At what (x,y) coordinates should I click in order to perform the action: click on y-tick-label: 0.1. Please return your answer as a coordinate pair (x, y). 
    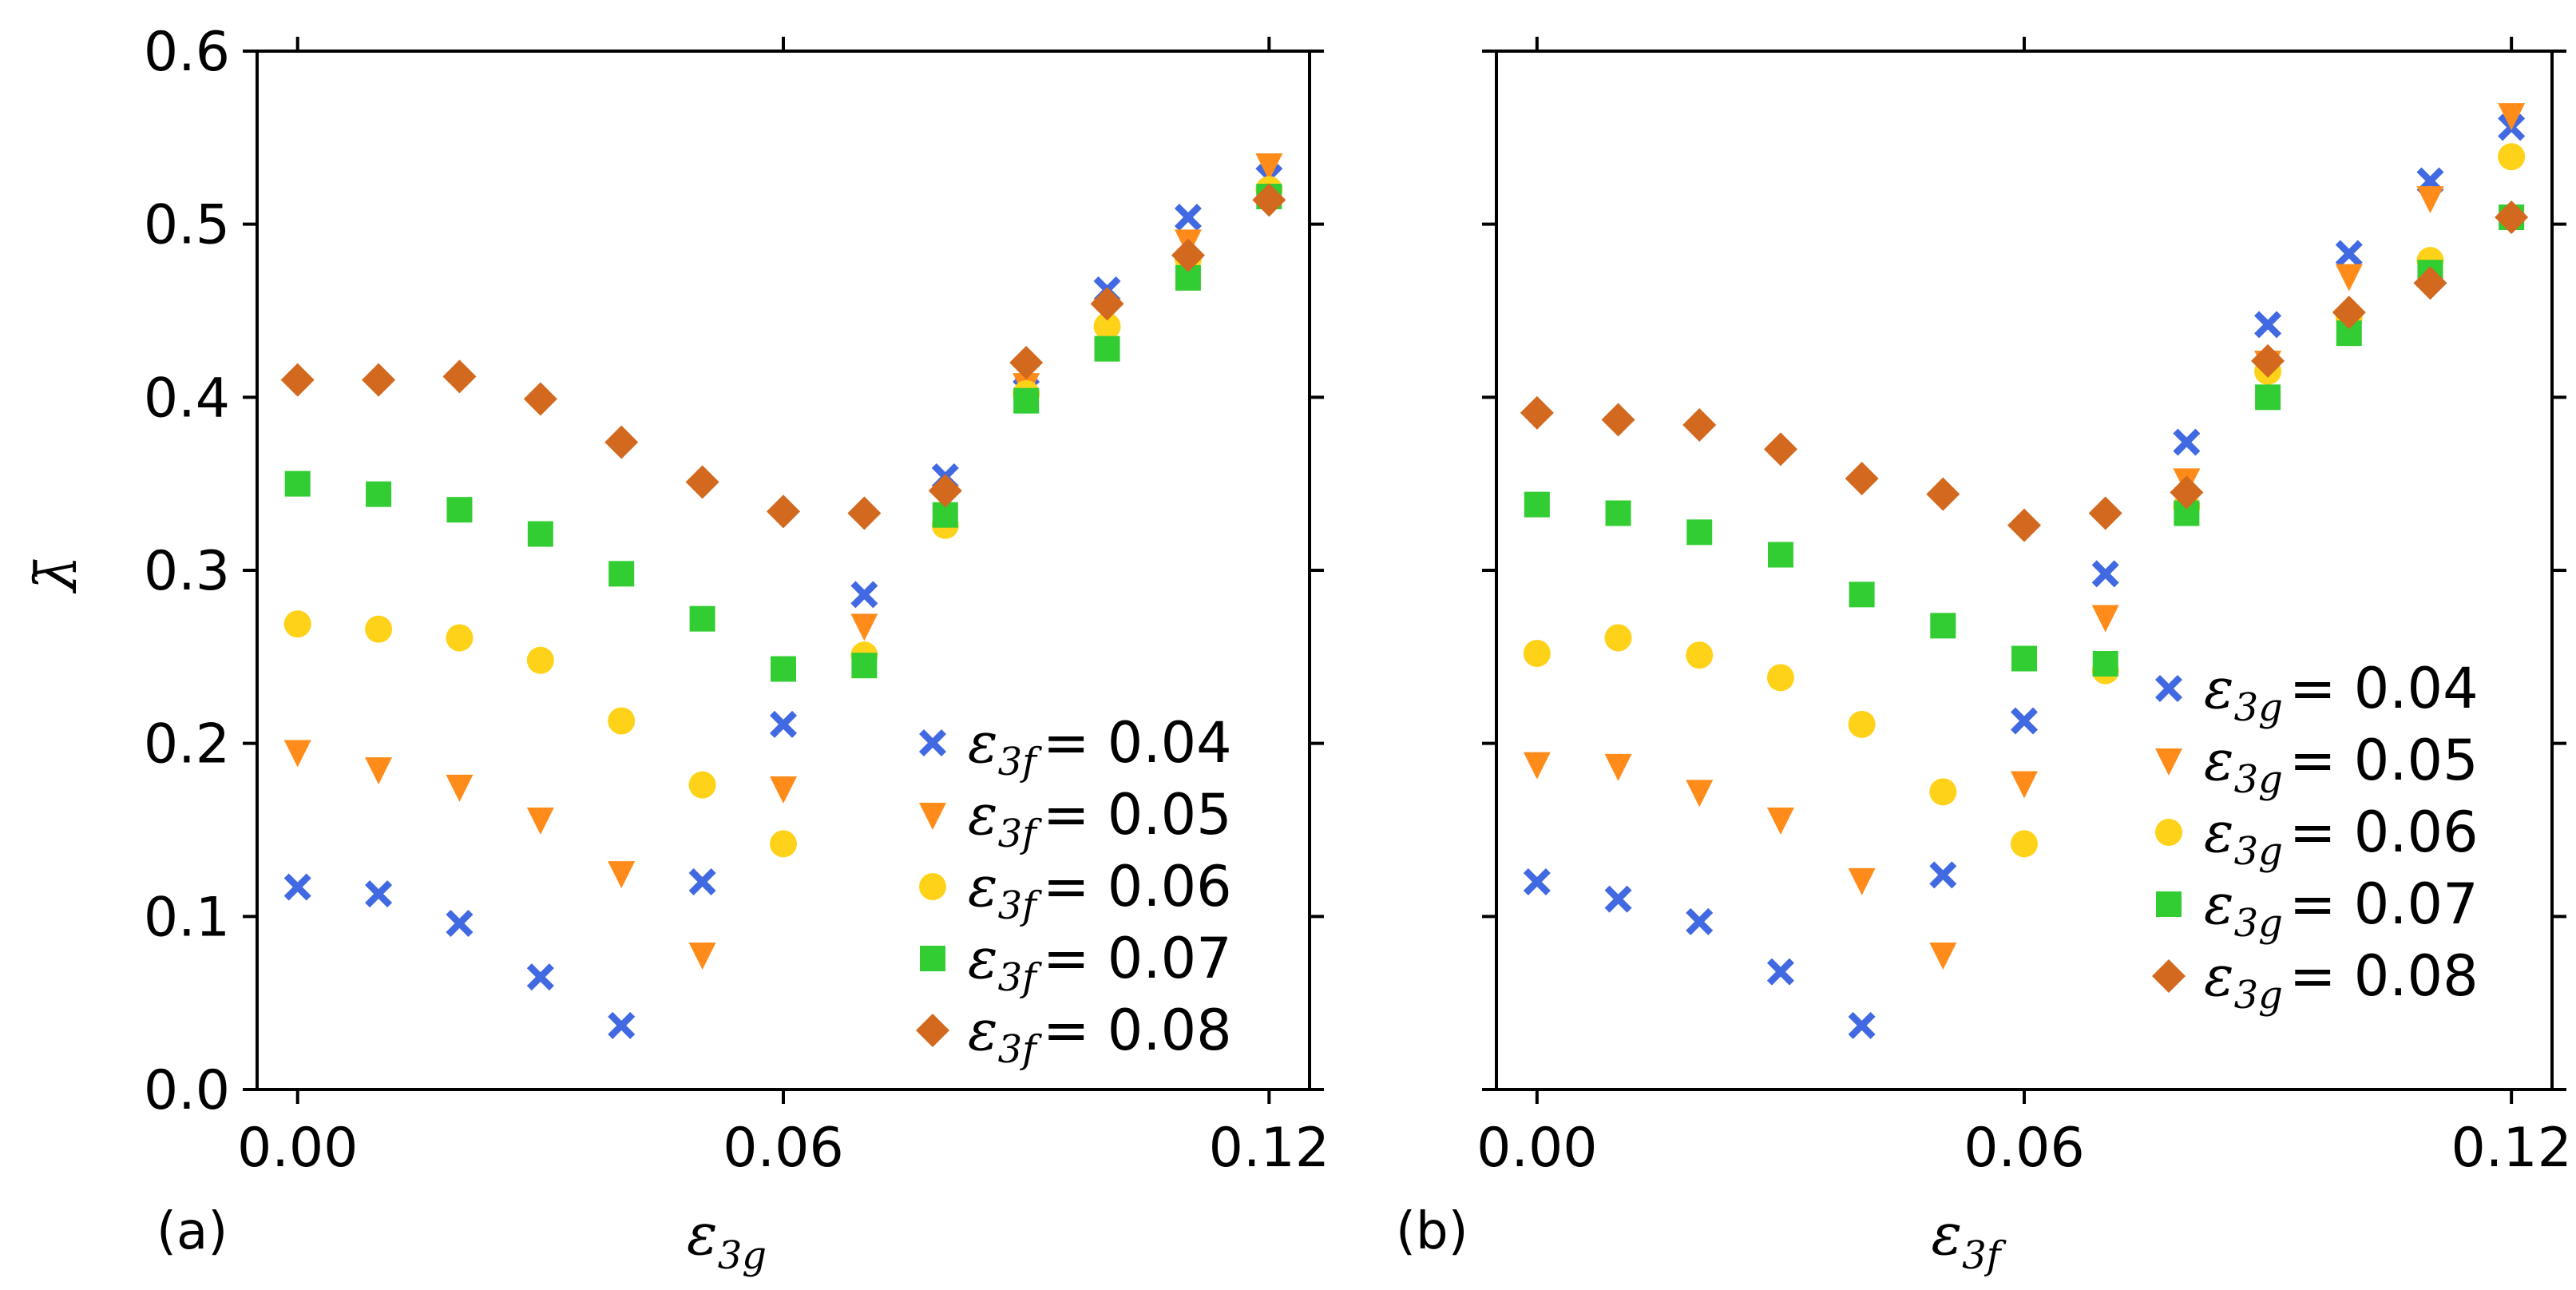
    Looking at the image, I should click on (187, 917).